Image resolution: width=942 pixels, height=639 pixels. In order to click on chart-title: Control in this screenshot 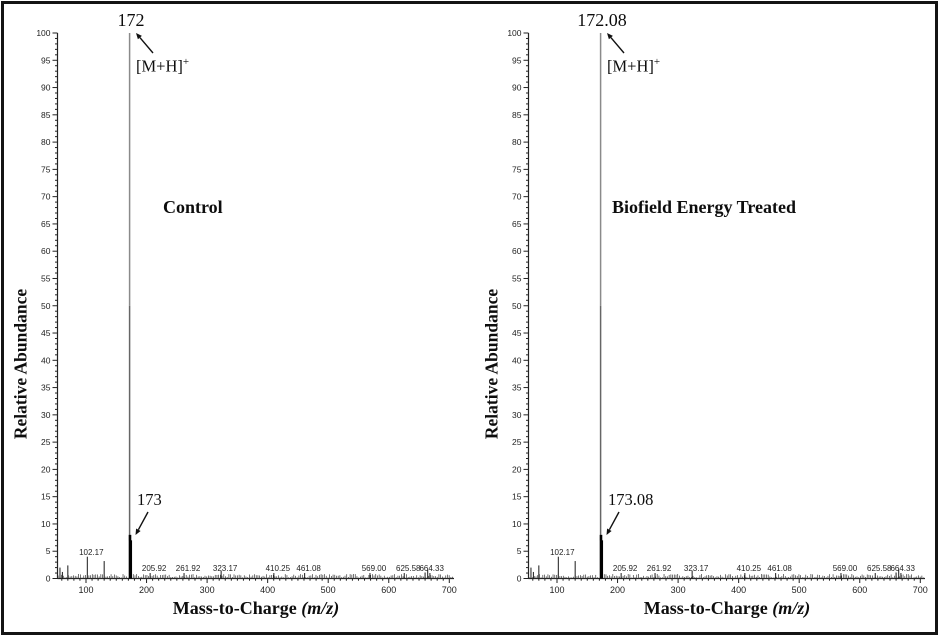, I will do `click(193, 207)`.